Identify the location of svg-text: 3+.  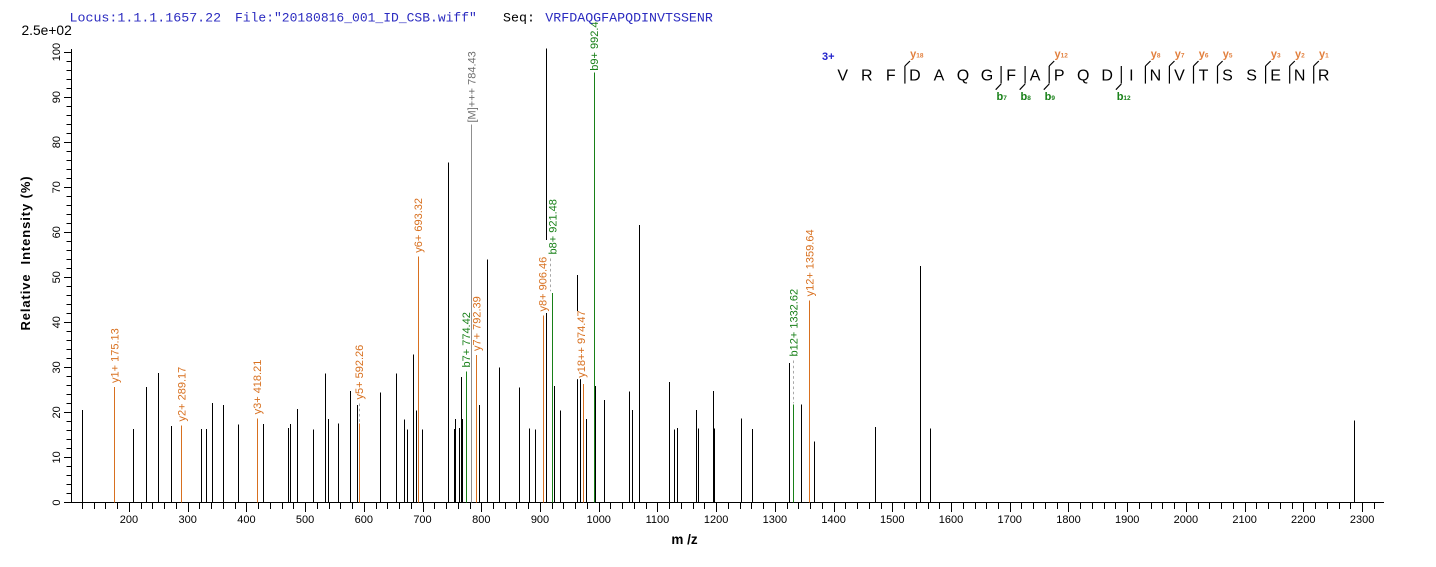
(828, 57).